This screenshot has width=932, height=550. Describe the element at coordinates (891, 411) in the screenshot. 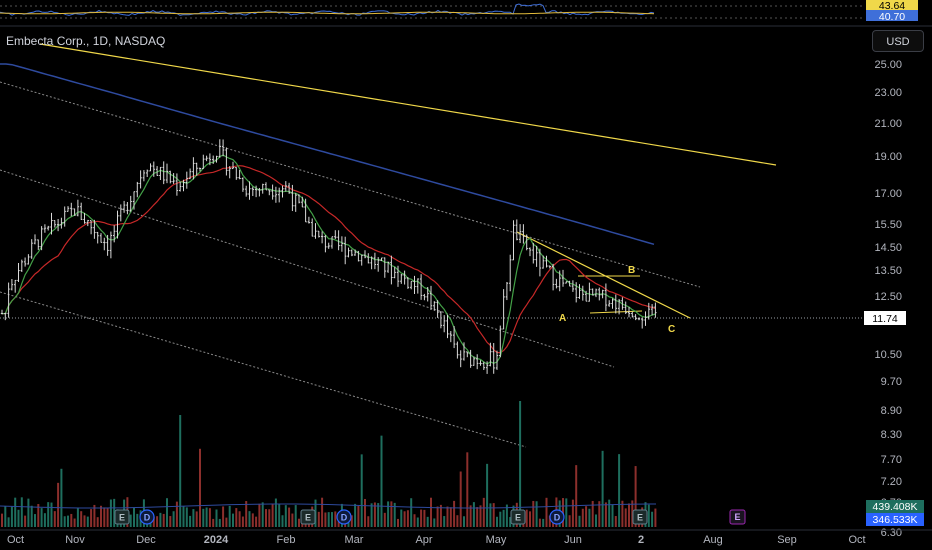

I see `price-tick-label: 8.90` at that location.